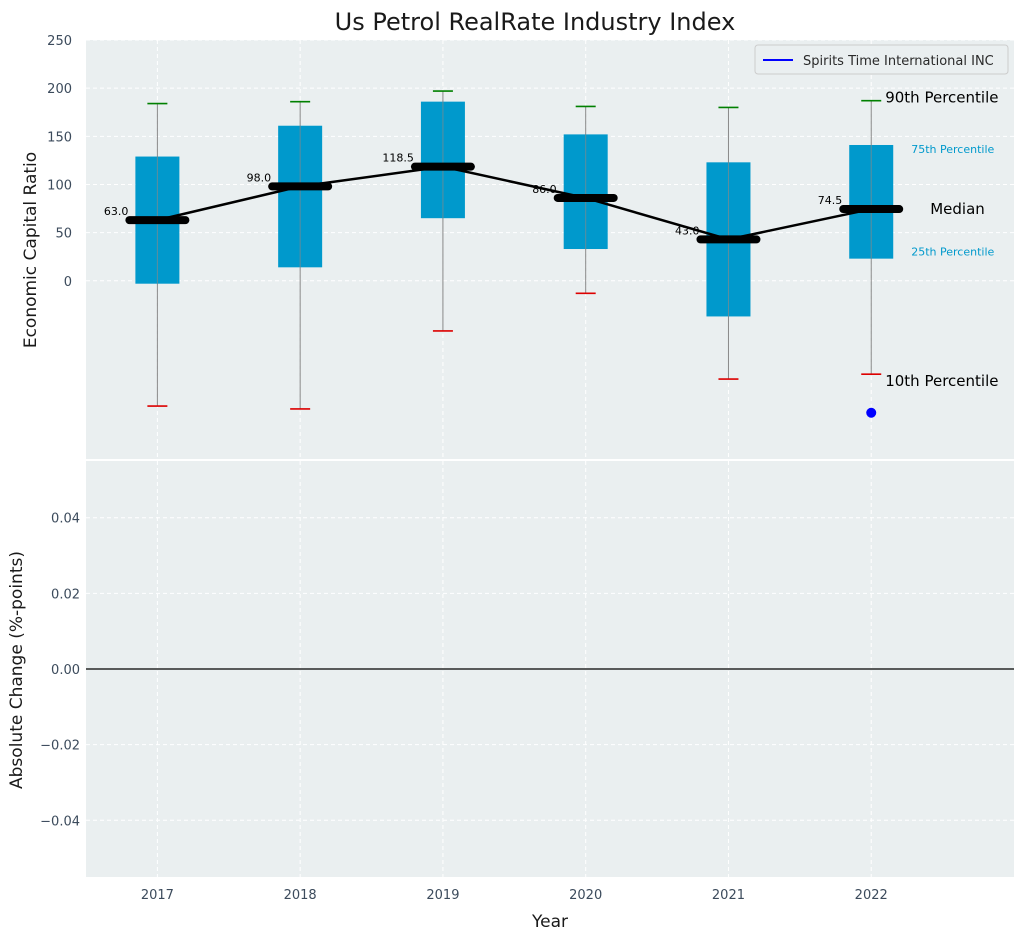 This screenshot has width=1025, height=940. I want to click on top-y-tick-label: 200, so click(59, 89).